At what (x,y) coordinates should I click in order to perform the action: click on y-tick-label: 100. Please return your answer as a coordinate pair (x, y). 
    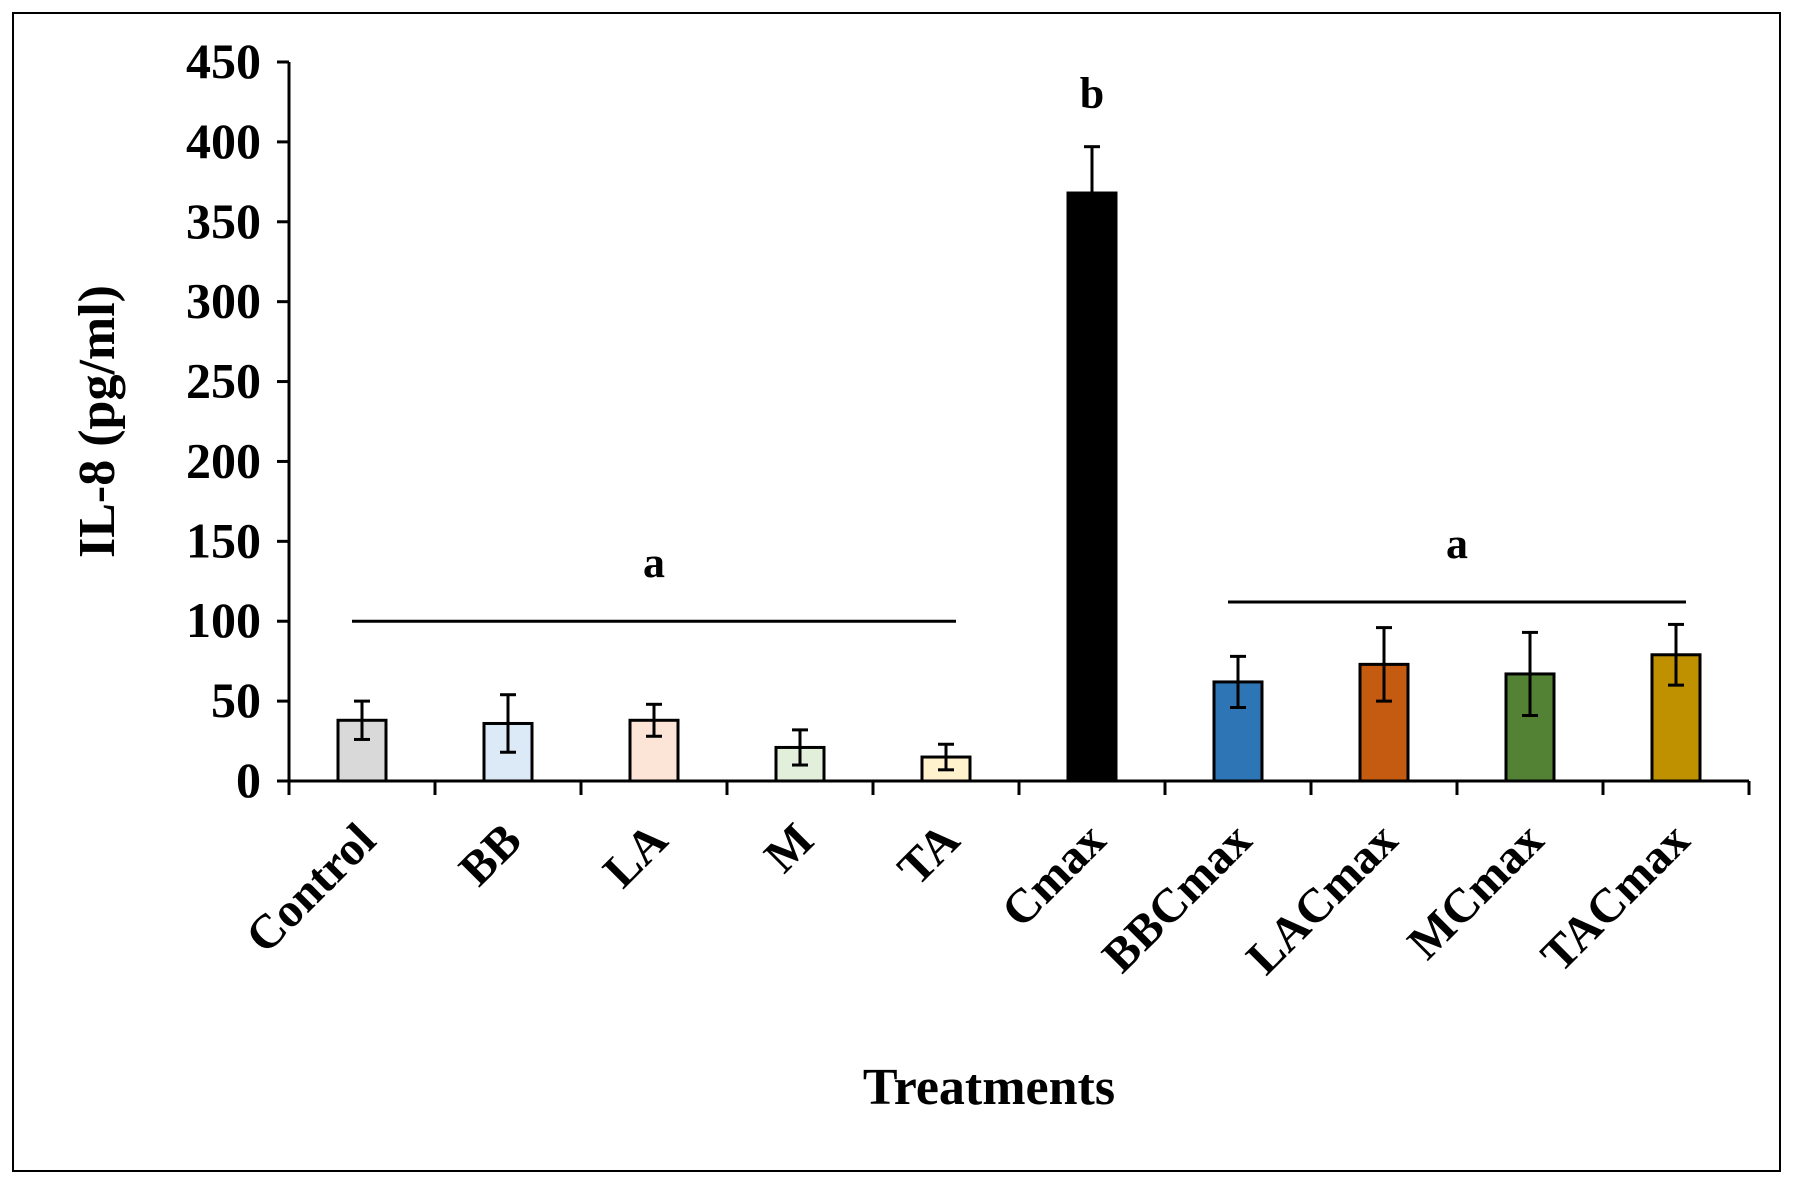
    Looking at the image, I should click on (223, 620).